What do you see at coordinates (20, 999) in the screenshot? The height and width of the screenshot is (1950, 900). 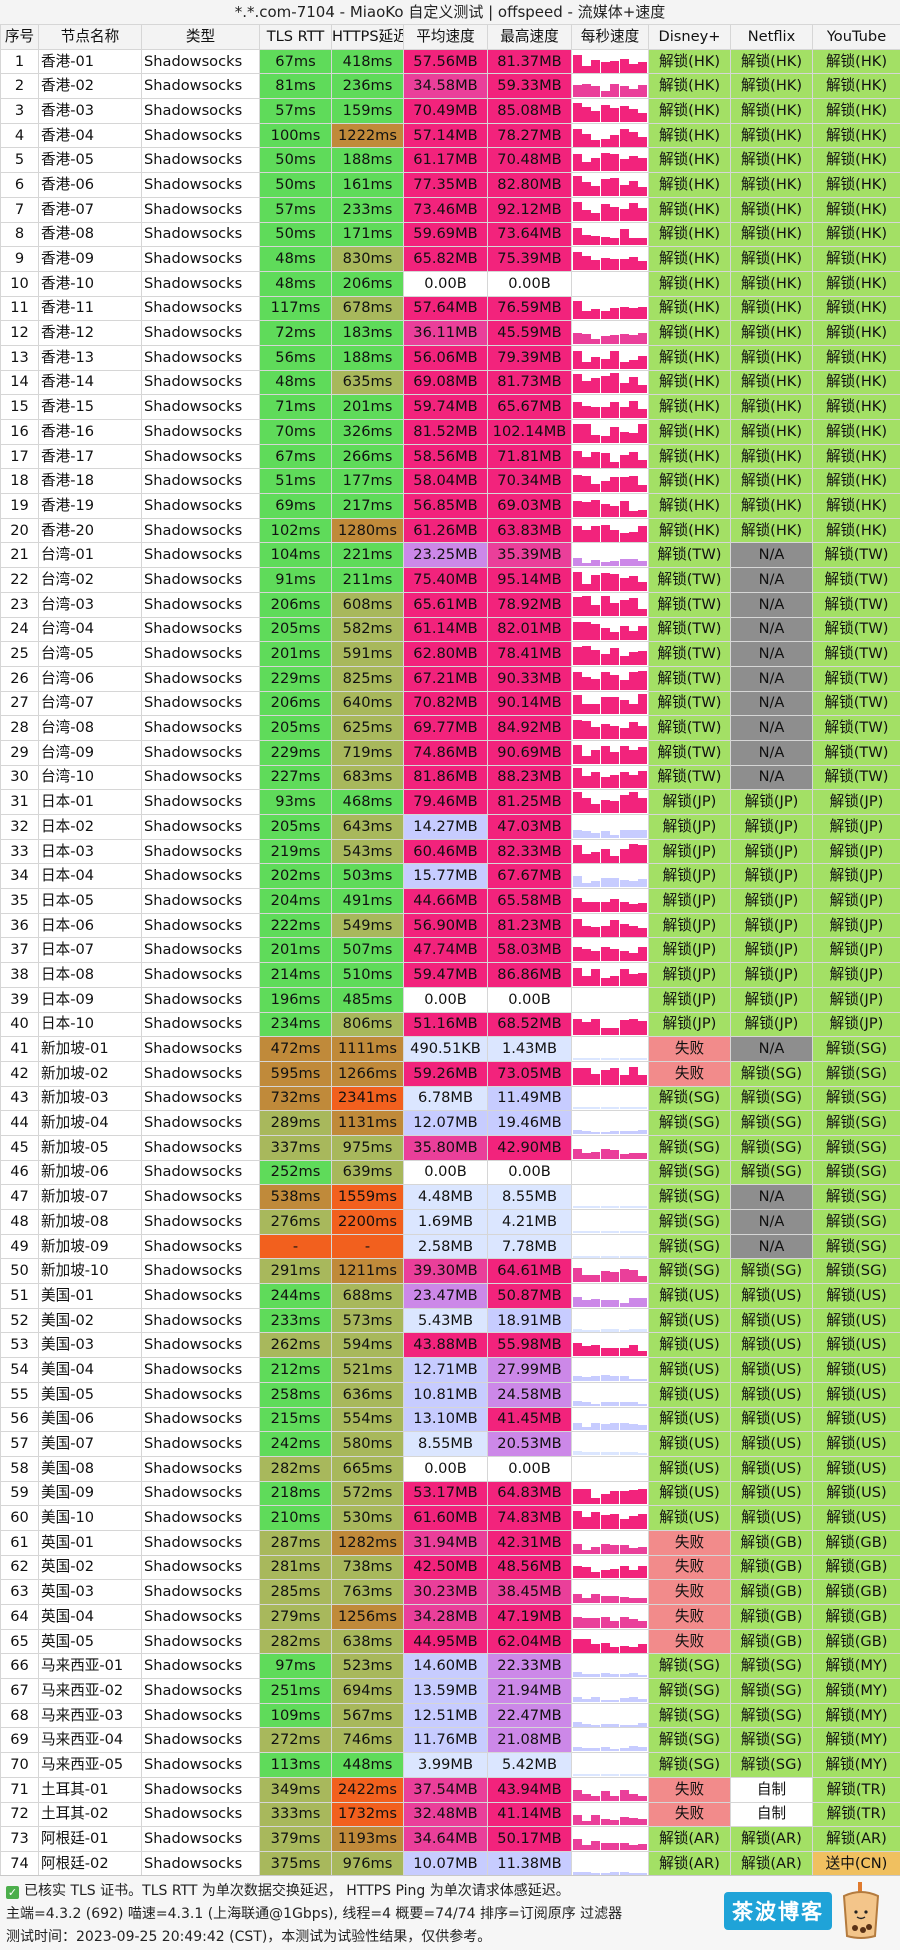 I see `col-index-cell: 39` at bounding box center [20, 999].